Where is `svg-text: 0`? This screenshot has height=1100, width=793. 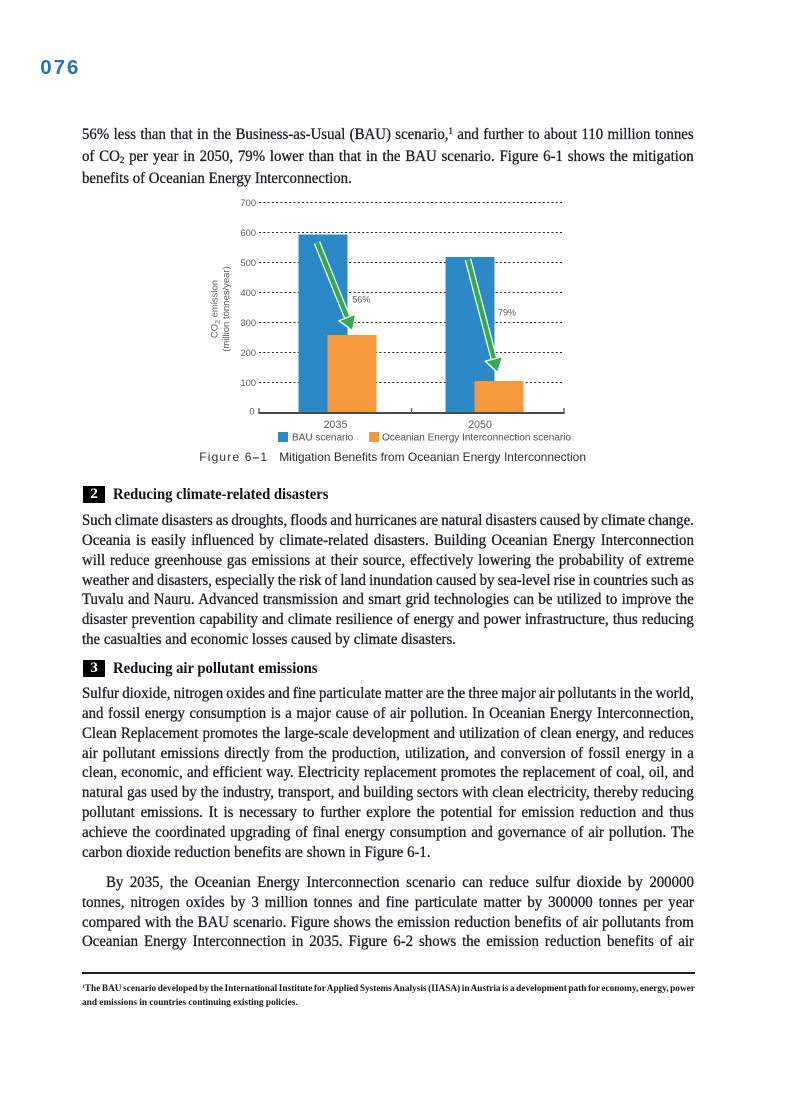 svg-text: 0 is located at coordinates (251, 412).